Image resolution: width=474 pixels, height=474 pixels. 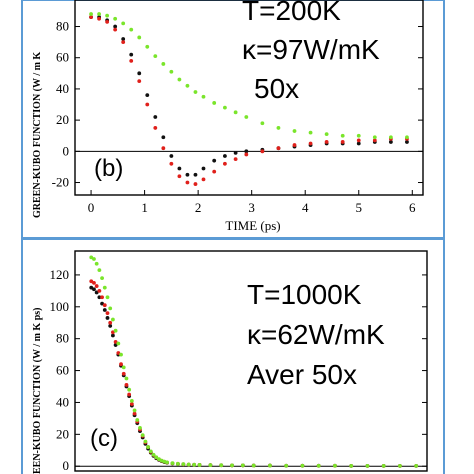 I want to click on panel-c-y-axis-label: EEN-KUBO FUNCTION (W / m K ps), so click(x=37, y=391).